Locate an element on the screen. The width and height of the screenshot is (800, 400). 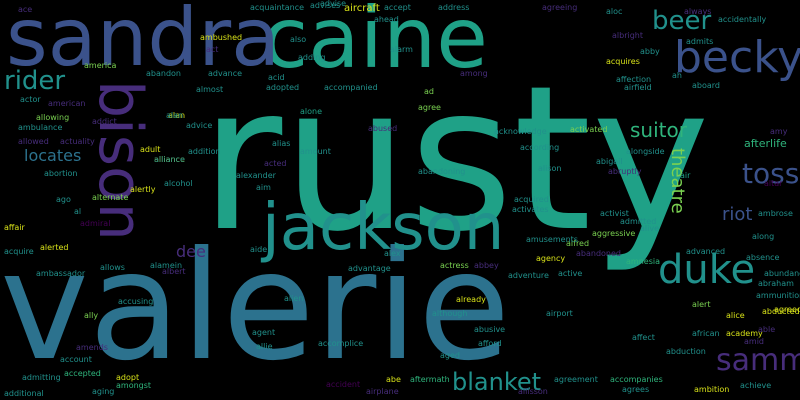
cloud-word: account is located at coordinates (76, 359).